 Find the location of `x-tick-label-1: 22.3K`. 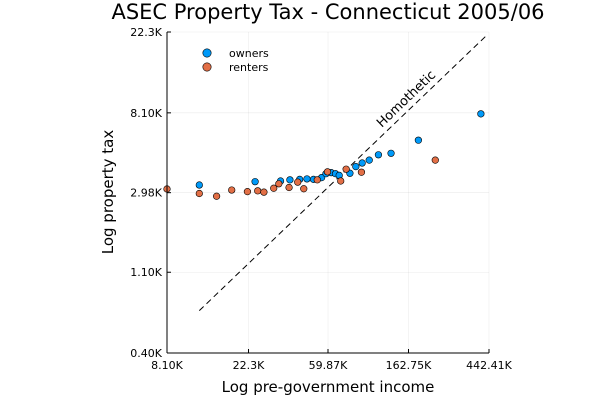

x-tick-label-1: 22.3K is located at coordinates (249, 365).